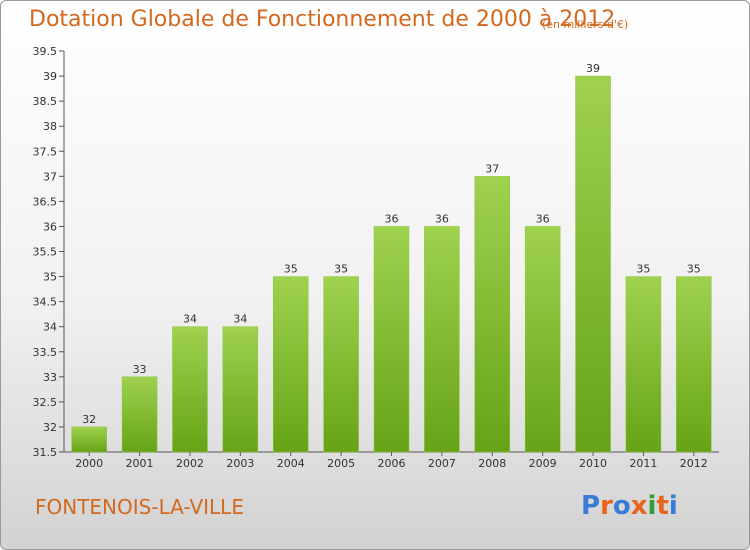  I want to click on y-tick-label: 37.5, so click(45, 151).